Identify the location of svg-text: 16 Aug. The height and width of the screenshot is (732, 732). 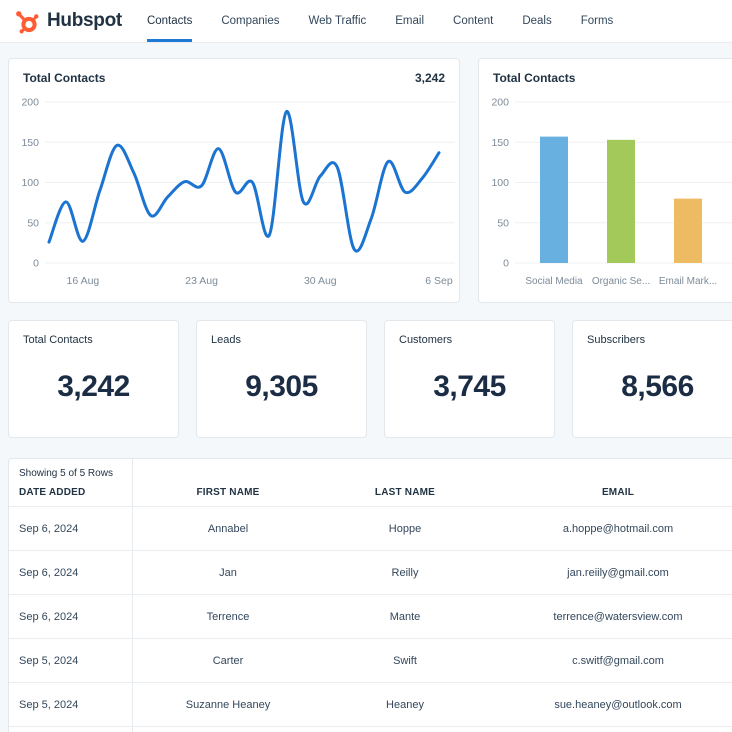
(83, 281).